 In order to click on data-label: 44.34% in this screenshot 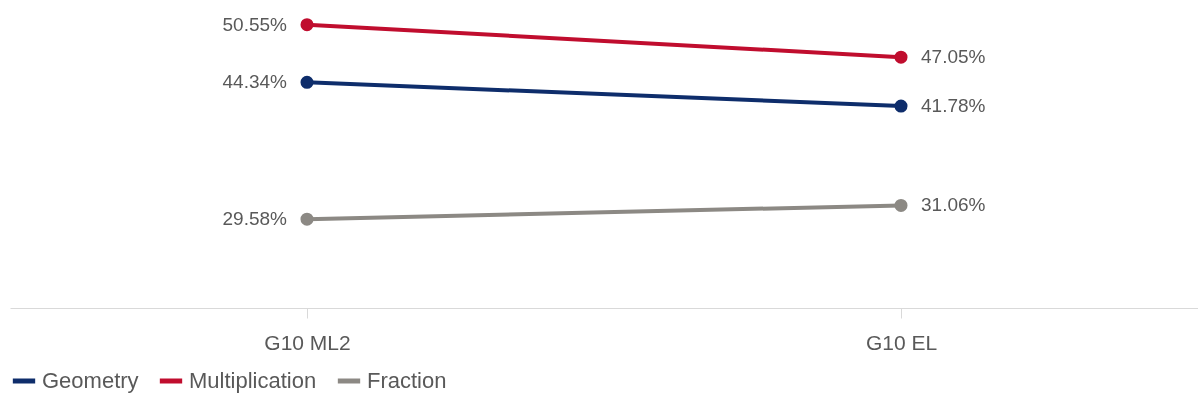, I will do `click(255, 82)`.